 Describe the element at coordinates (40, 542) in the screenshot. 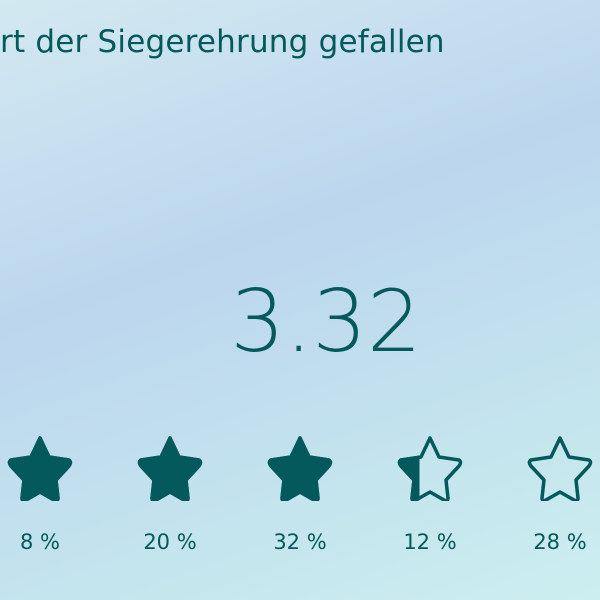

I see `star-percent-label: 8 %` at that location.